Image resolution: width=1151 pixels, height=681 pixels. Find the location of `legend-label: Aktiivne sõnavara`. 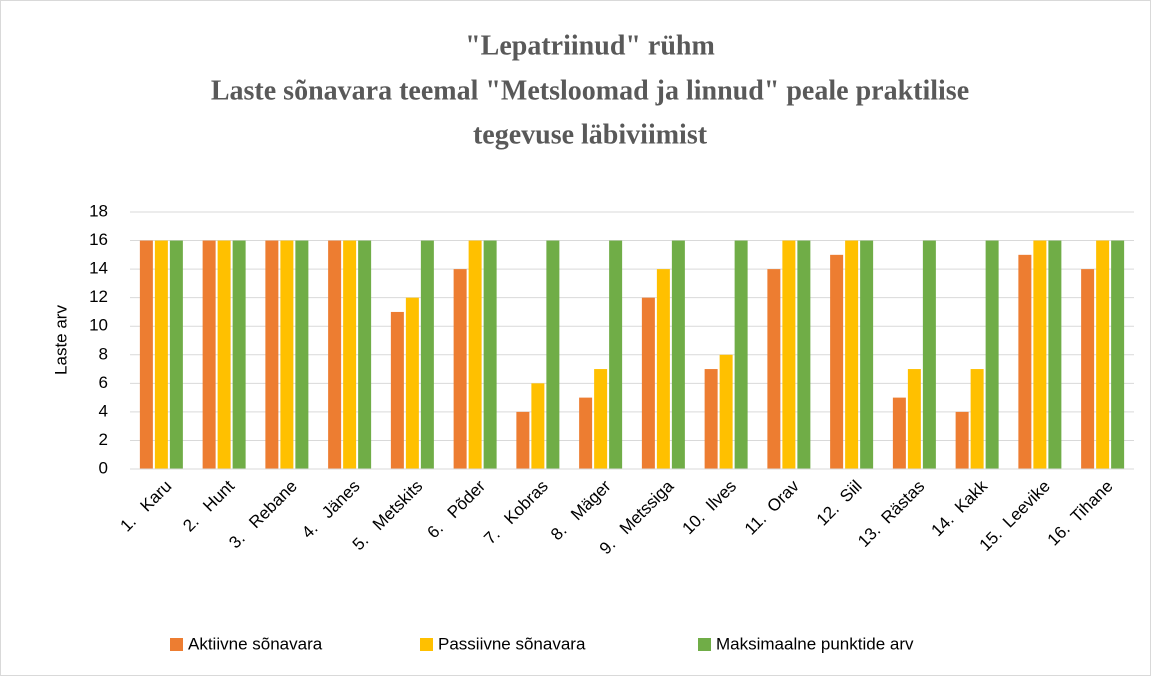

legend-label: Aktiivne sõnavara is located at coordinates (255, 643).